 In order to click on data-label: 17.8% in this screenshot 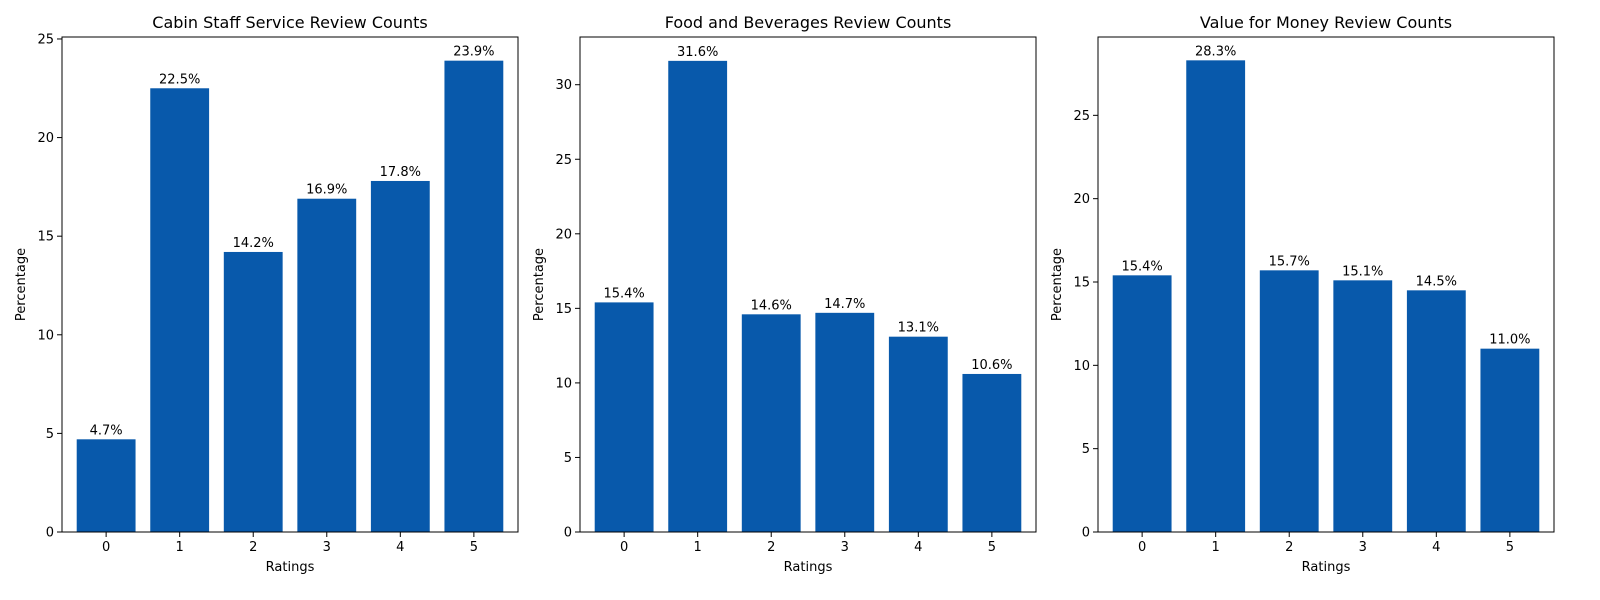, I will do `click(400, 172)`.